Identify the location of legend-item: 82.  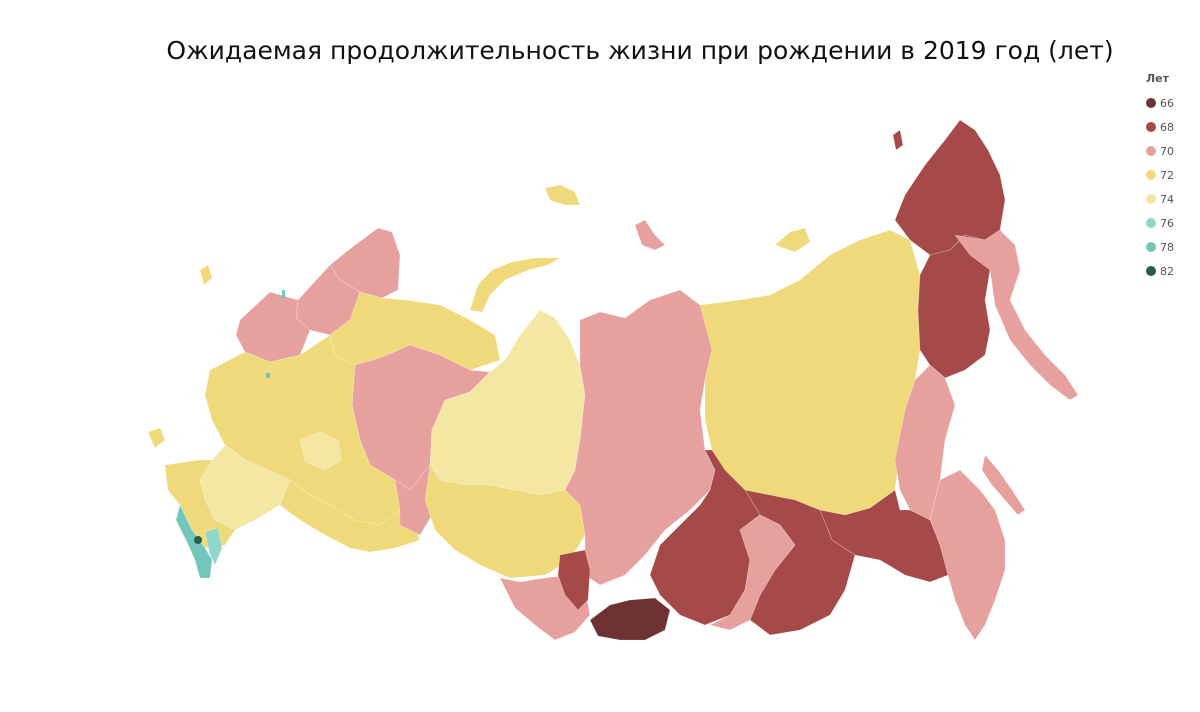
(1171, 271).